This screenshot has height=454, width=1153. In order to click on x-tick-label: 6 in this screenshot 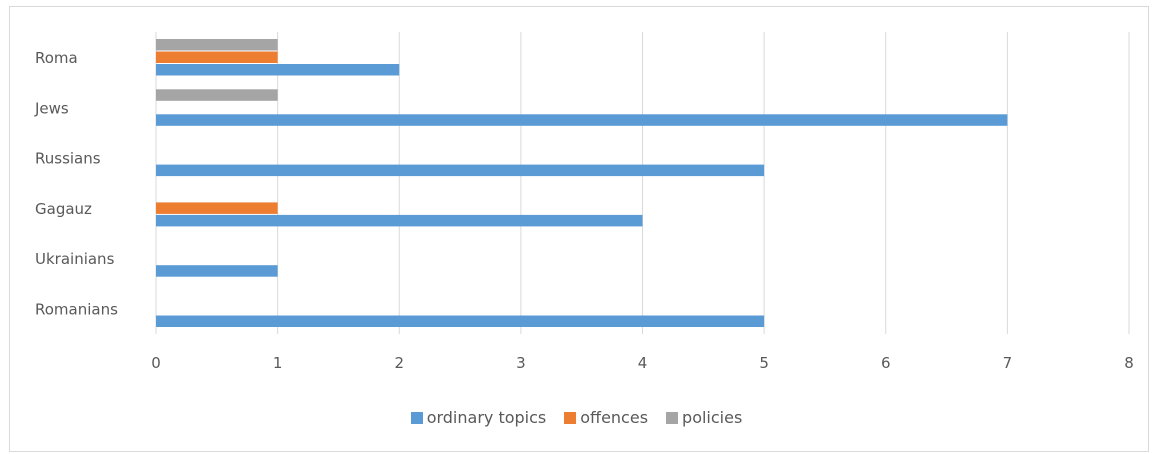, I will do `click(886, 363)`.